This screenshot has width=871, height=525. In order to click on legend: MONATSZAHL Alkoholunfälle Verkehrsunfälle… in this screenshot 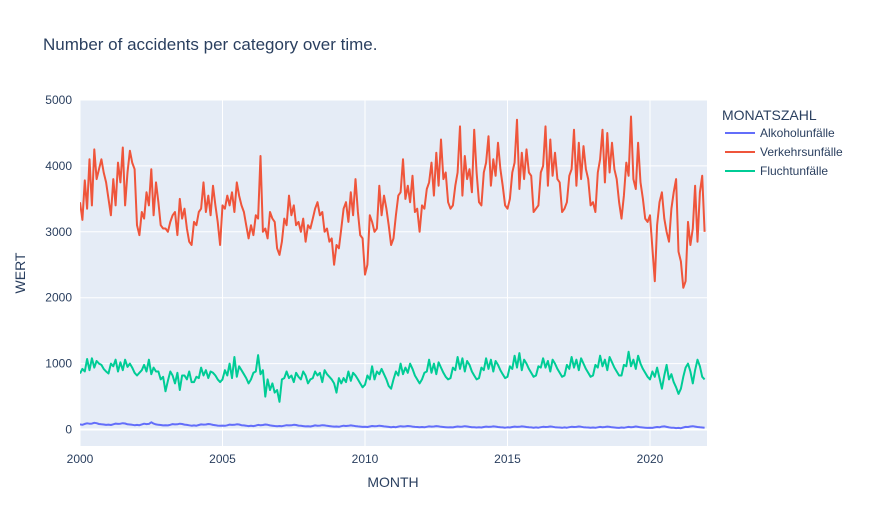, I will do `click(782, 142)`.